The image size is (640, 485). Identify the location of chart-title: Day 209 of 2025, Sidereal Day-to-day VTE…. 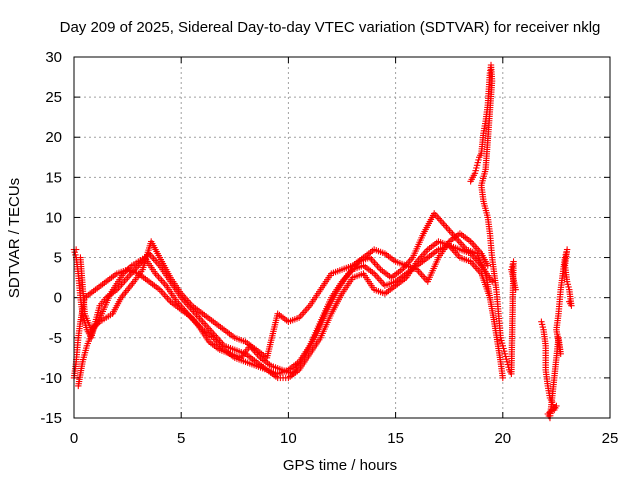
(330, 27).